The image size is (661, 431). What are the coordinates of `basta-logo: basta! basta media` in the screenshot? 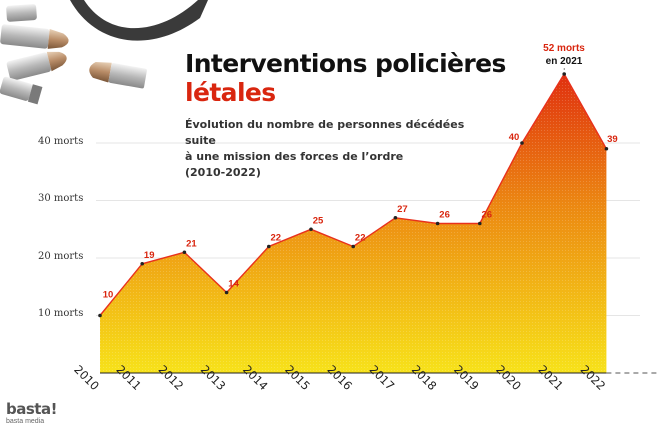 It's located at (32, 415).